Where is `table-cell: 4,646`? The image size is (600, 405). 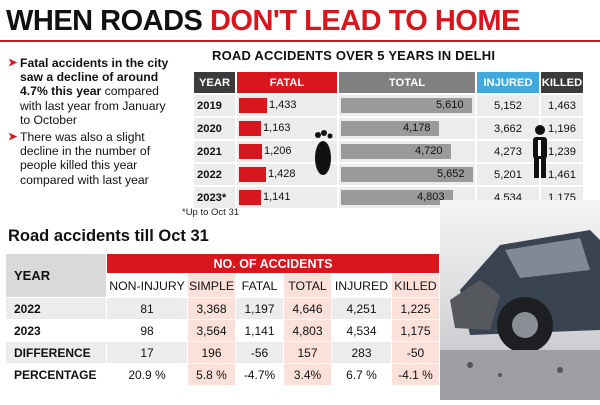
table-cell: 4,646 is located at coordinates (308, 309).